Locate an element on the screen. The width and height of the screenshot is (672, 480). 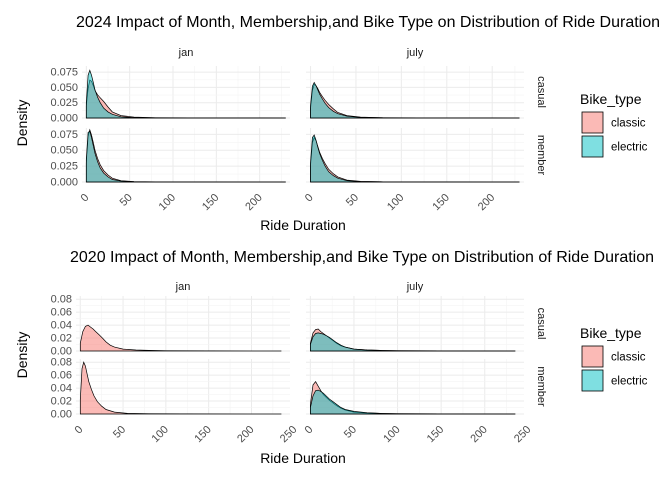
density-electric-jan-casual is located at coordinates (185, 94).